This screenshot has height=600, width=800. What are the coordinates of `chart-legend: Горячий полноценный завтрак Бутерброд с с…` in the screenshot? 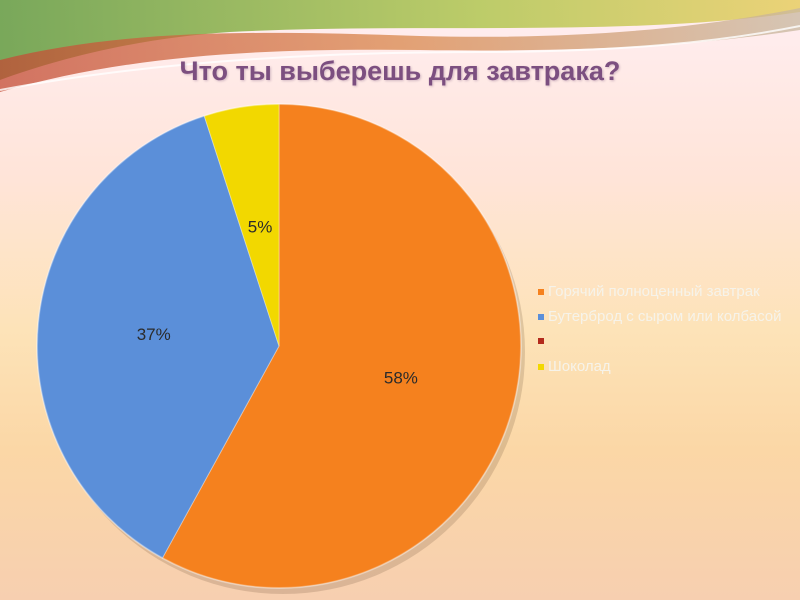 It's located at (663, 331).